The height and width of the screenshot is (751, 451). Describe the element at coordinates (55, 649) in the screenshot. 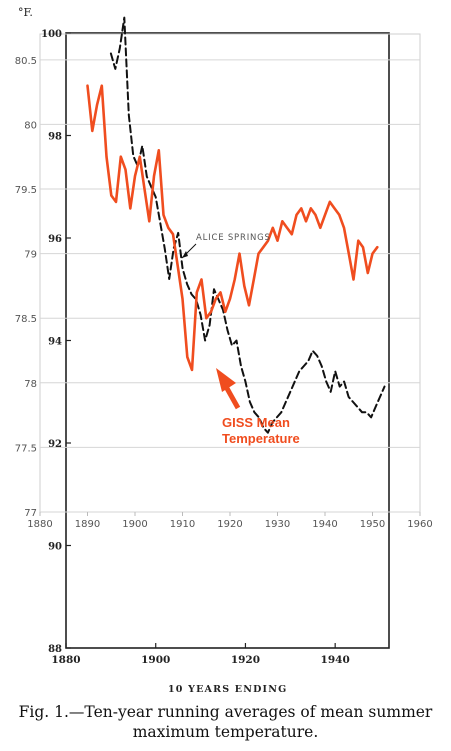

I see `outer-y-tick-label-0: 88` at that location.